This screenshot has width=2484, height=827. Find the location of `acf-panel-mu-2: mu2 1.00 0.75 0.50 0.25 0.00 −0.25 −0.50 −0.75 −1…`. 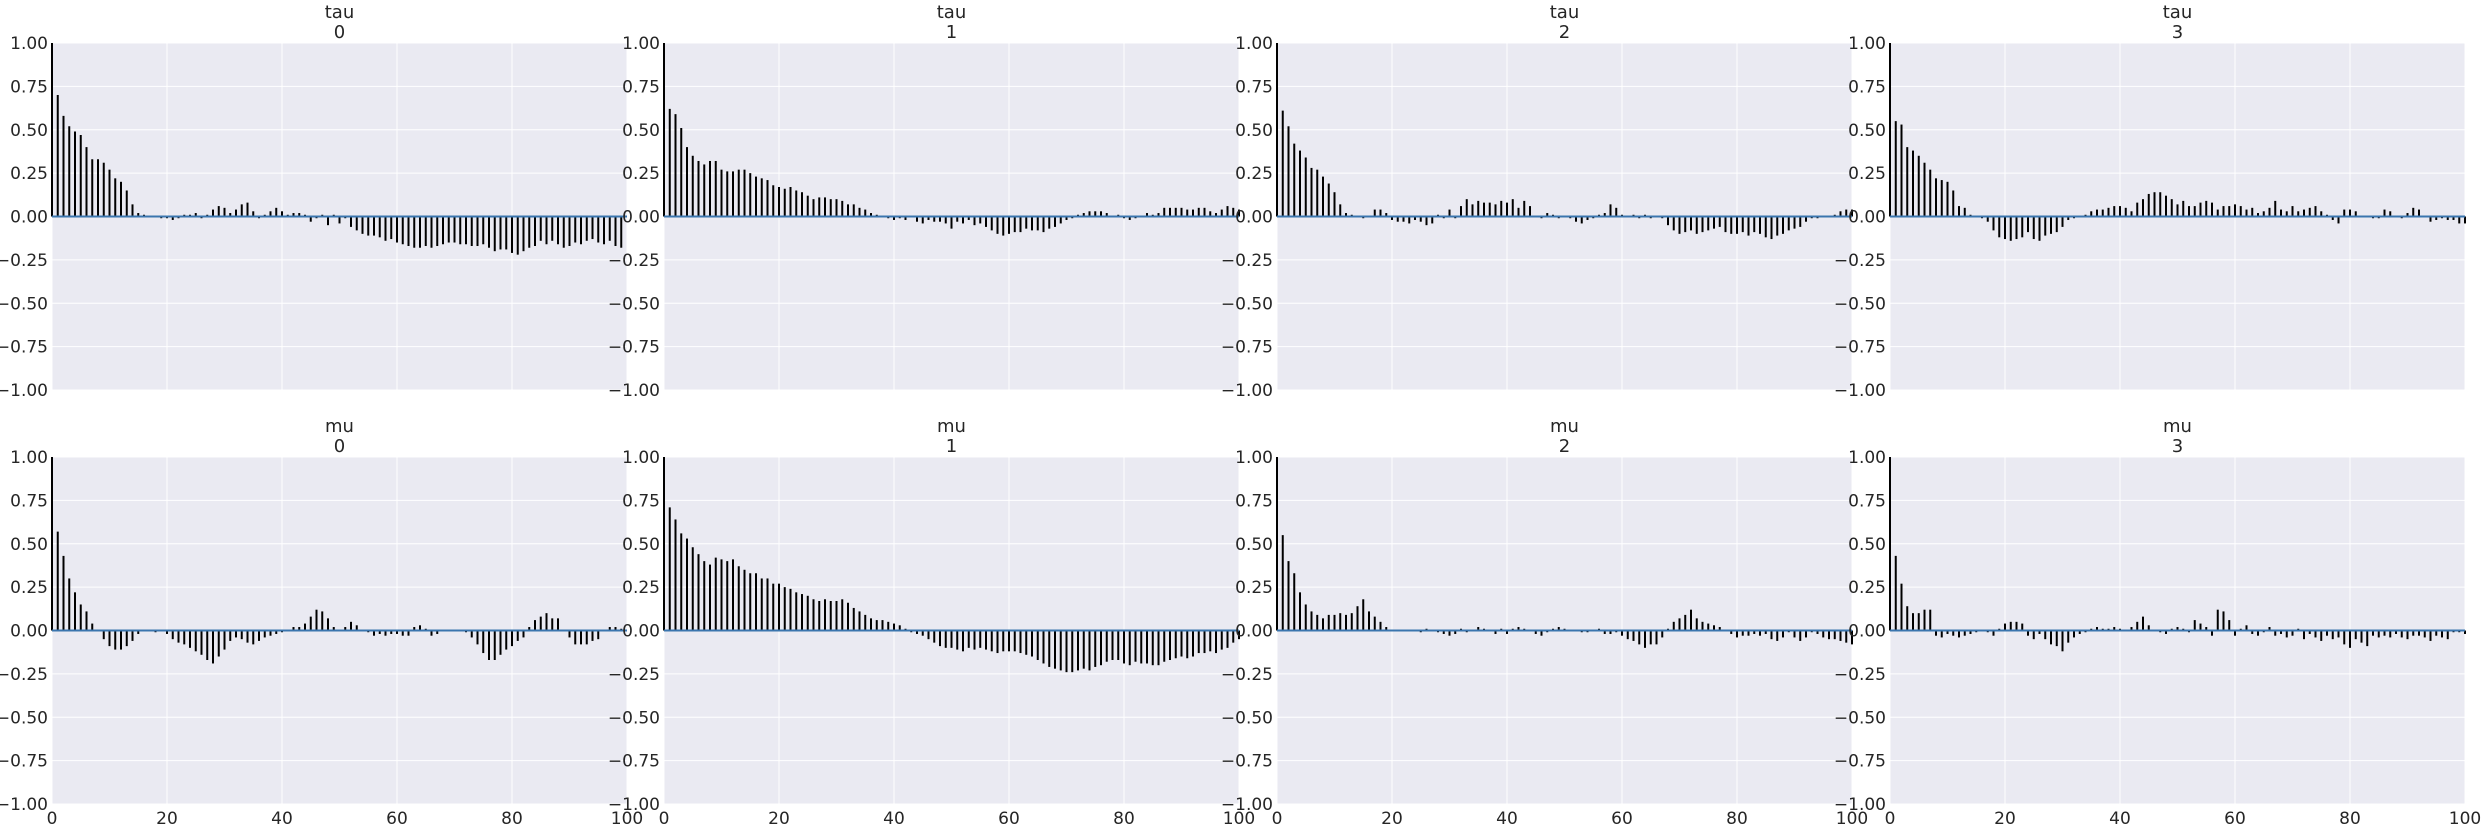

acf-panel-mu-2: mu2 1.00 0.75 0.50 0.25 0.00 −0.25 −0.50 −0.75 −1… is located at coordinates (1544, 621).